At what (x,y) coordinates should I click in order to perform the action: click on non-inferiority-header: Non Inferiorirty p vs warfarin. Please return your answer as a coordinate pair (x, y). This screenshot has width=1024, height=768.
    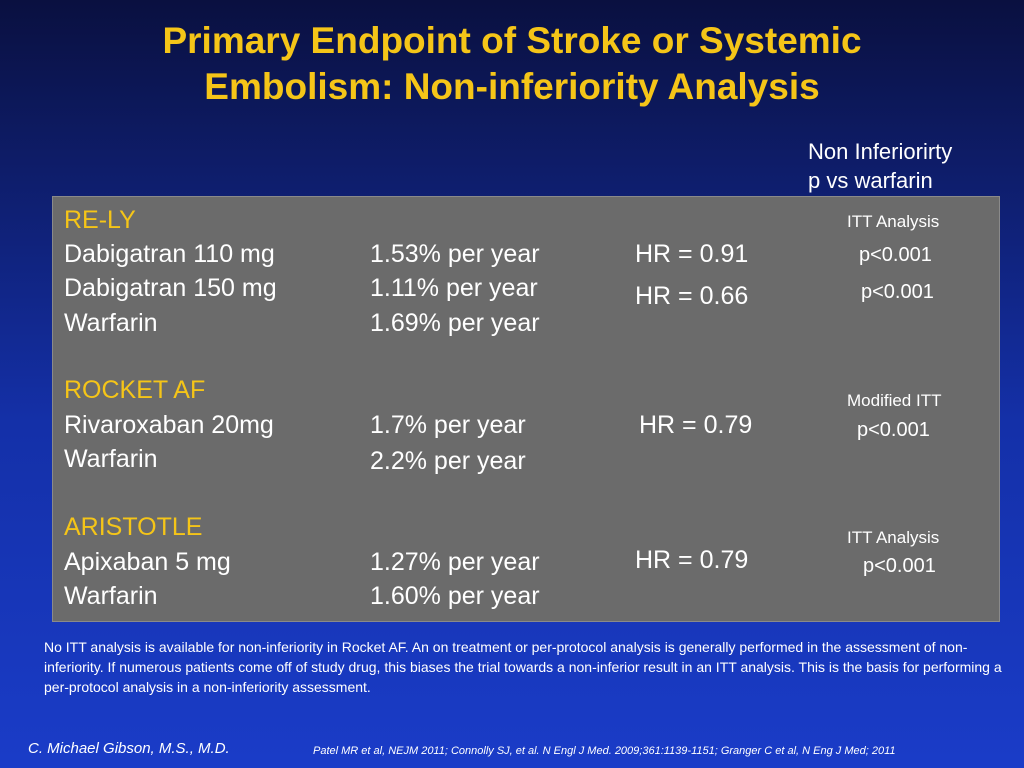
    Looking at the image, I should click on (880, 166).